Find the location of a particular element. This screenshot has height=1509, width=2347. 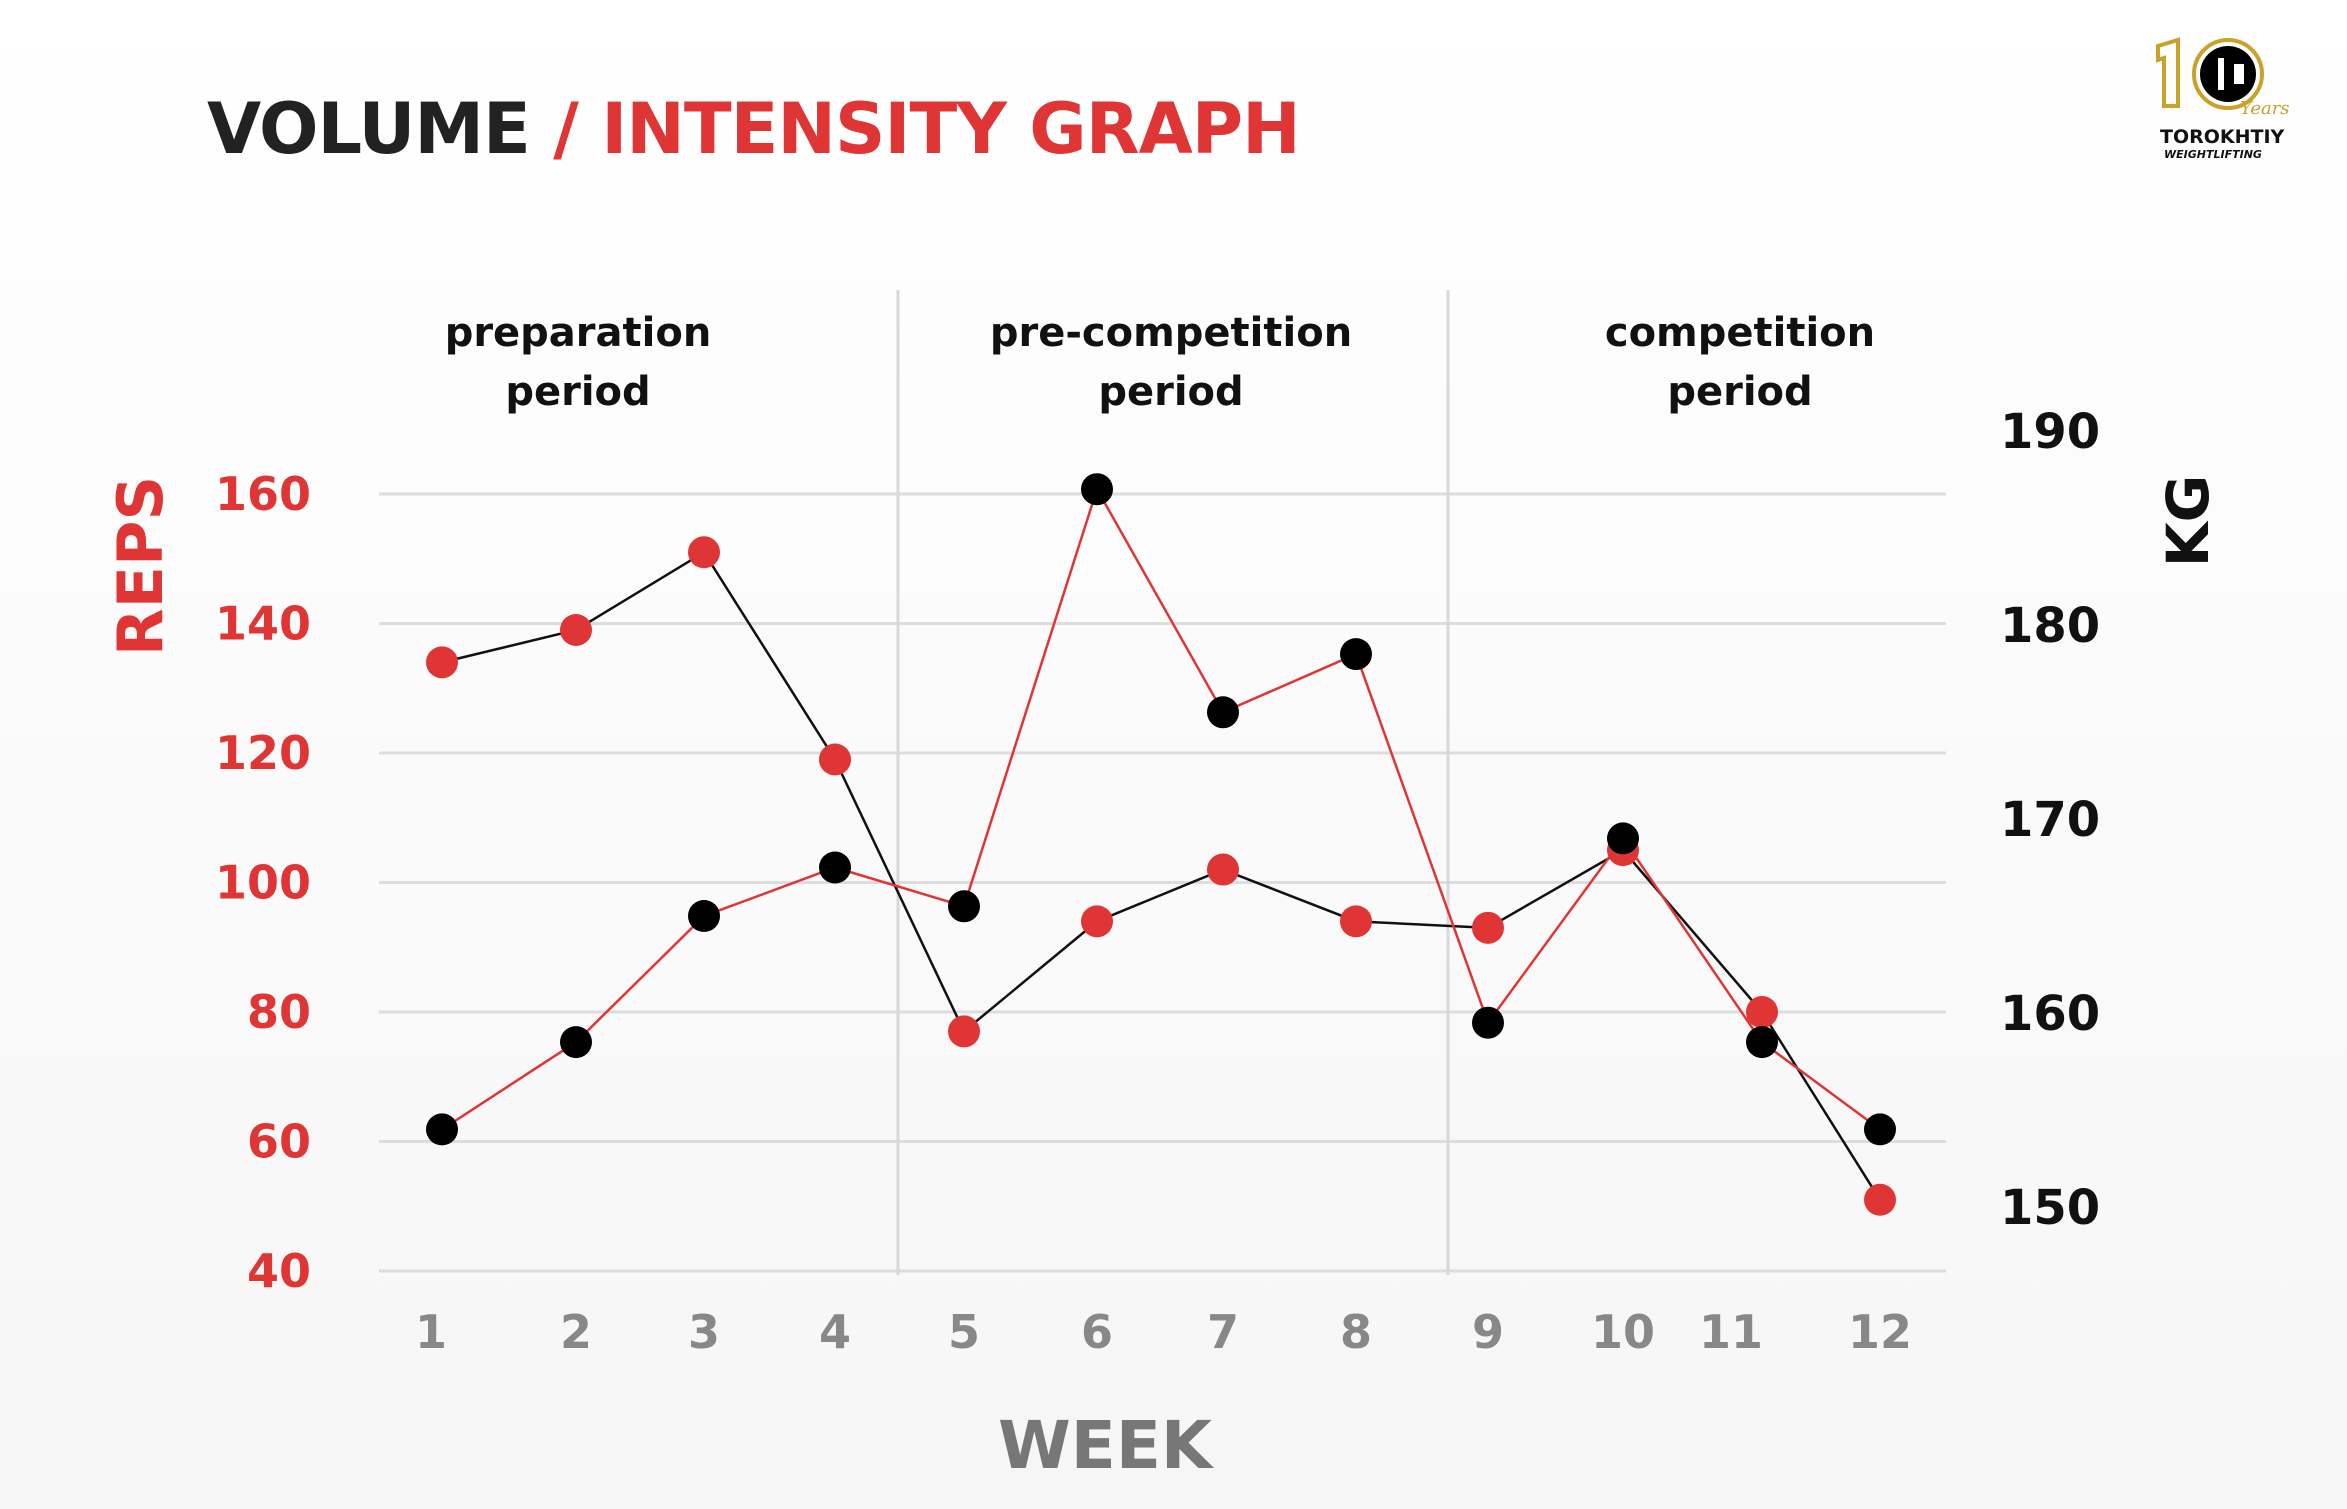

y-axis-title: REPS is located at coordinates (140, 566).